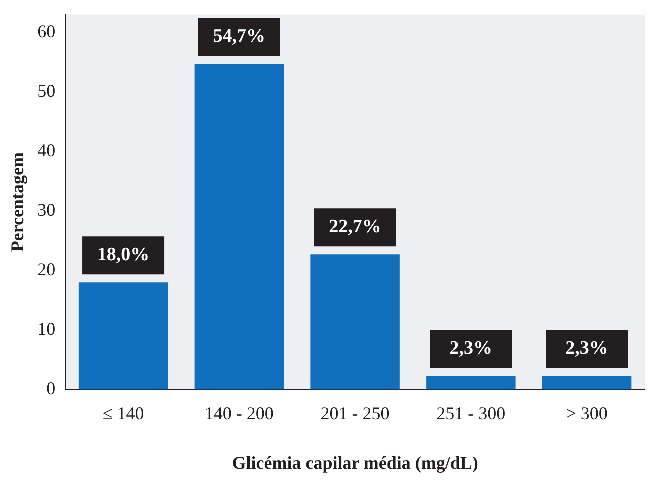  What do you see at coordinates (17, 202) in the screenshot?
I see `y-axis-title: Percentagem` at bounding box center [17, 202].